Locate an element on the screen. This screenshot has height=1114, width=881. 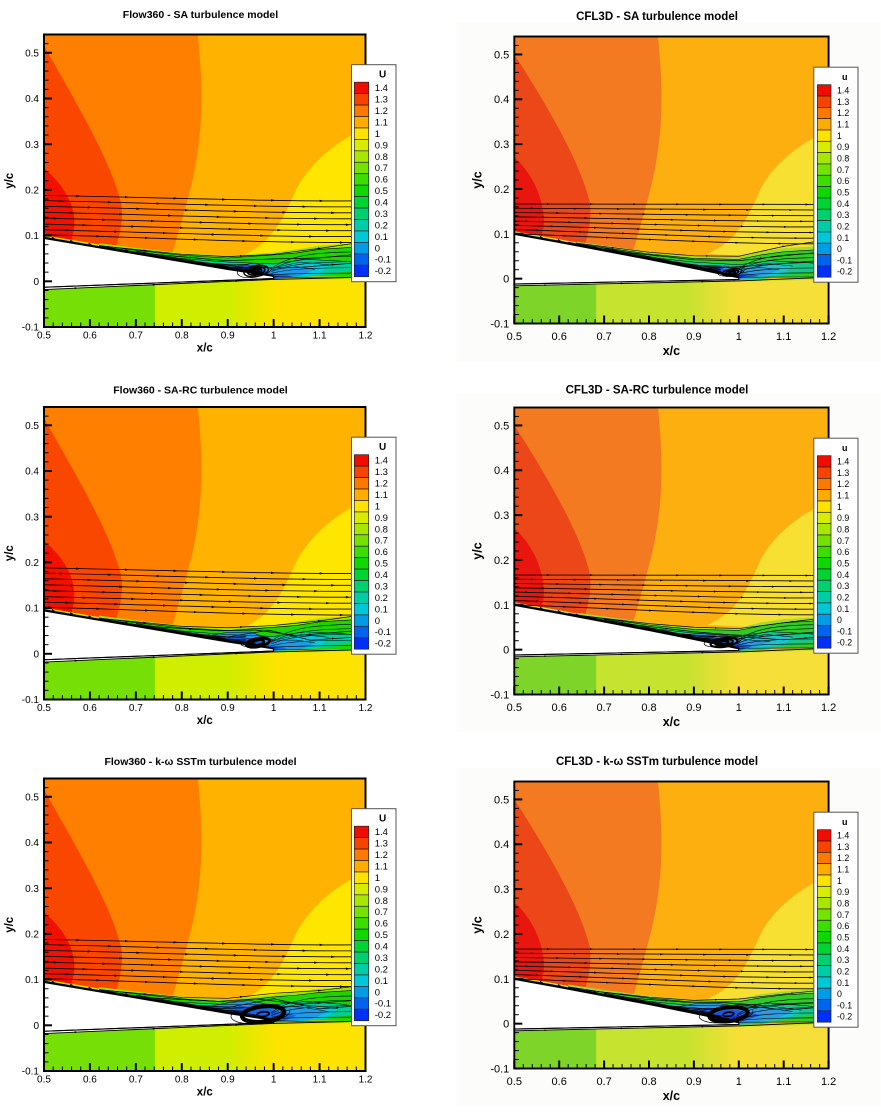
svg-text: CFL3D - SA-RC turbulence model is located at coordinates (657, 391).